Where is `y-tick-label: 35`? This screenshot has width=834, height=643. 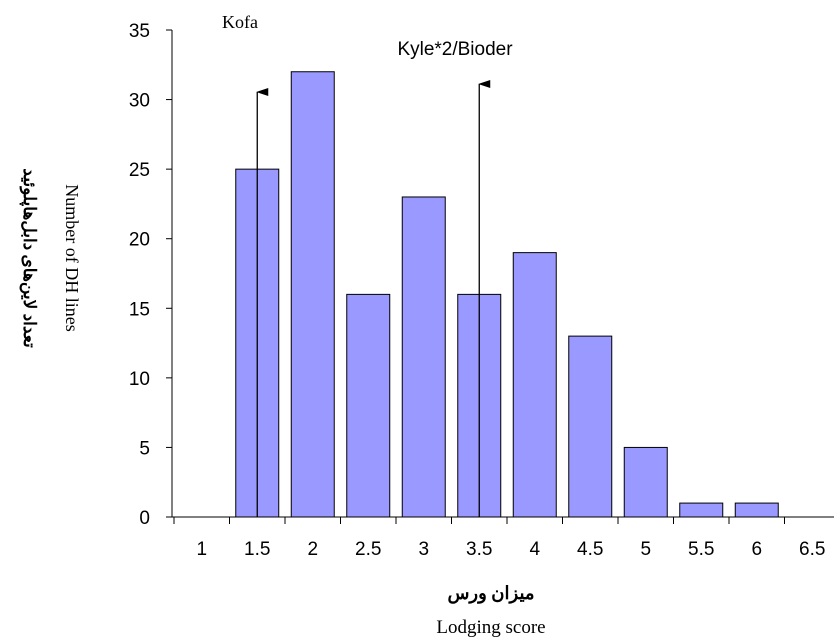
y-tick-label: 35 is located at coordinates (139, 31).